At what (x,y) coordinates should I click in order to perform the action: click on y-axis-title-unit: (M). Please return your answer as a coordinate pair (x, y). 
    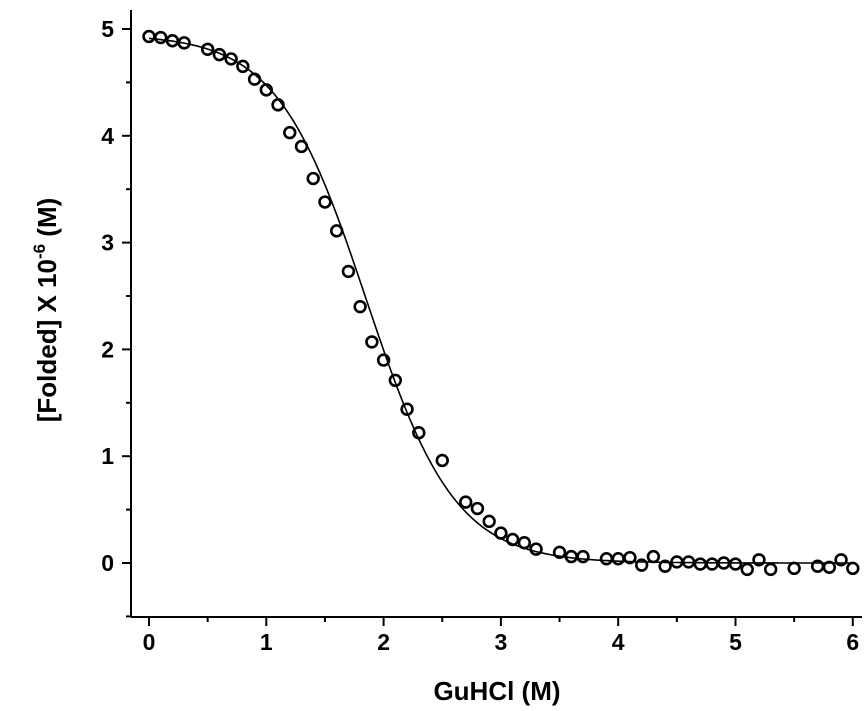
    Looking at the image, I should click on (47, 221).